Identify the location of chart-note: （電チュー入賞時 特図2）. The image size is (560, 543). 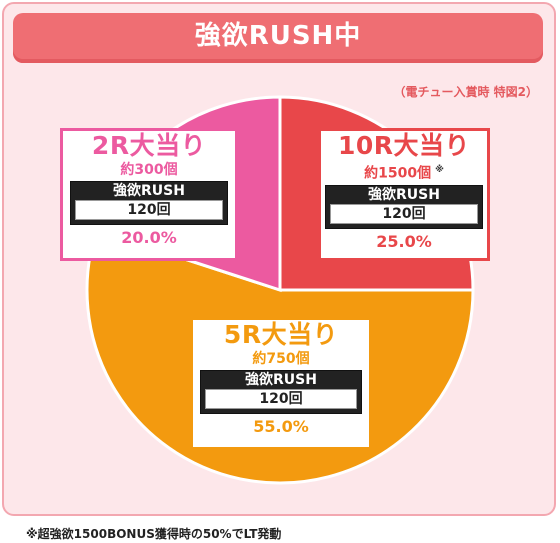
(465, 92).